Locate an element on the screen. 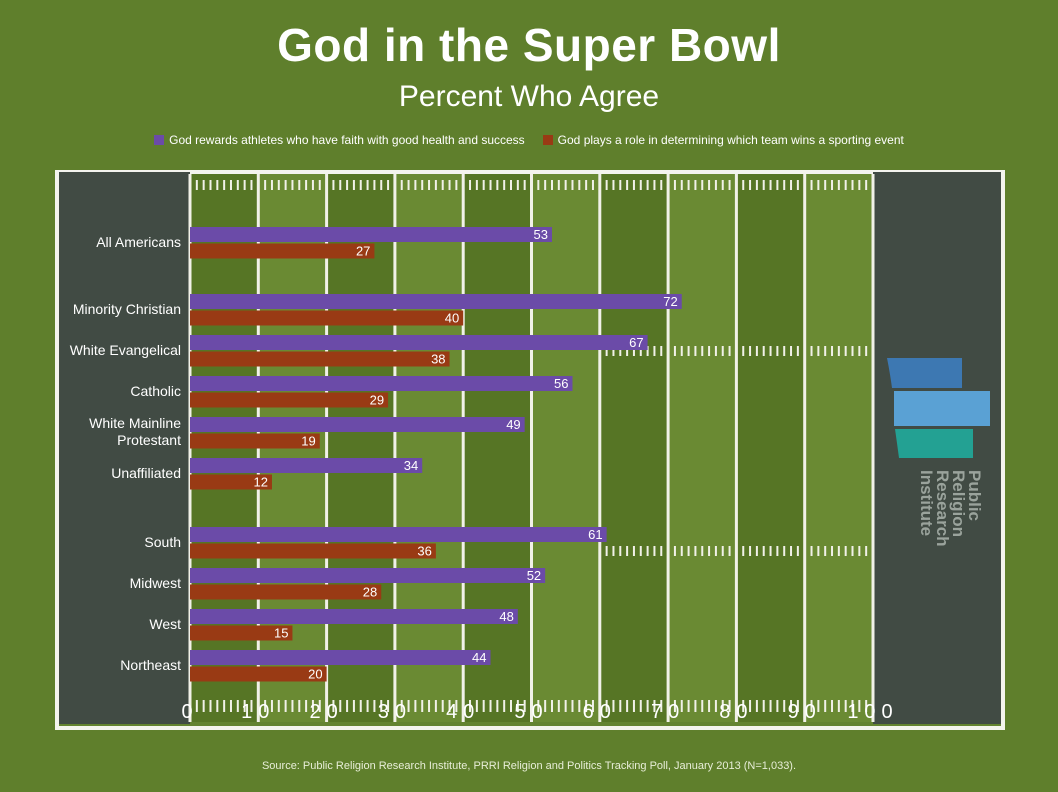 Image resolution: width=1058 pixels, height=792 pixels. x-tick-label: 100 is located at coordinates (872, 712).